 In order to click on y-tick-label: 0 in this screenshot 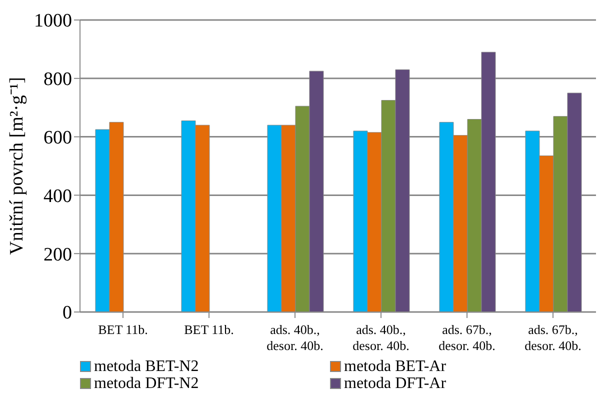, I will do `click(67, 313)`.